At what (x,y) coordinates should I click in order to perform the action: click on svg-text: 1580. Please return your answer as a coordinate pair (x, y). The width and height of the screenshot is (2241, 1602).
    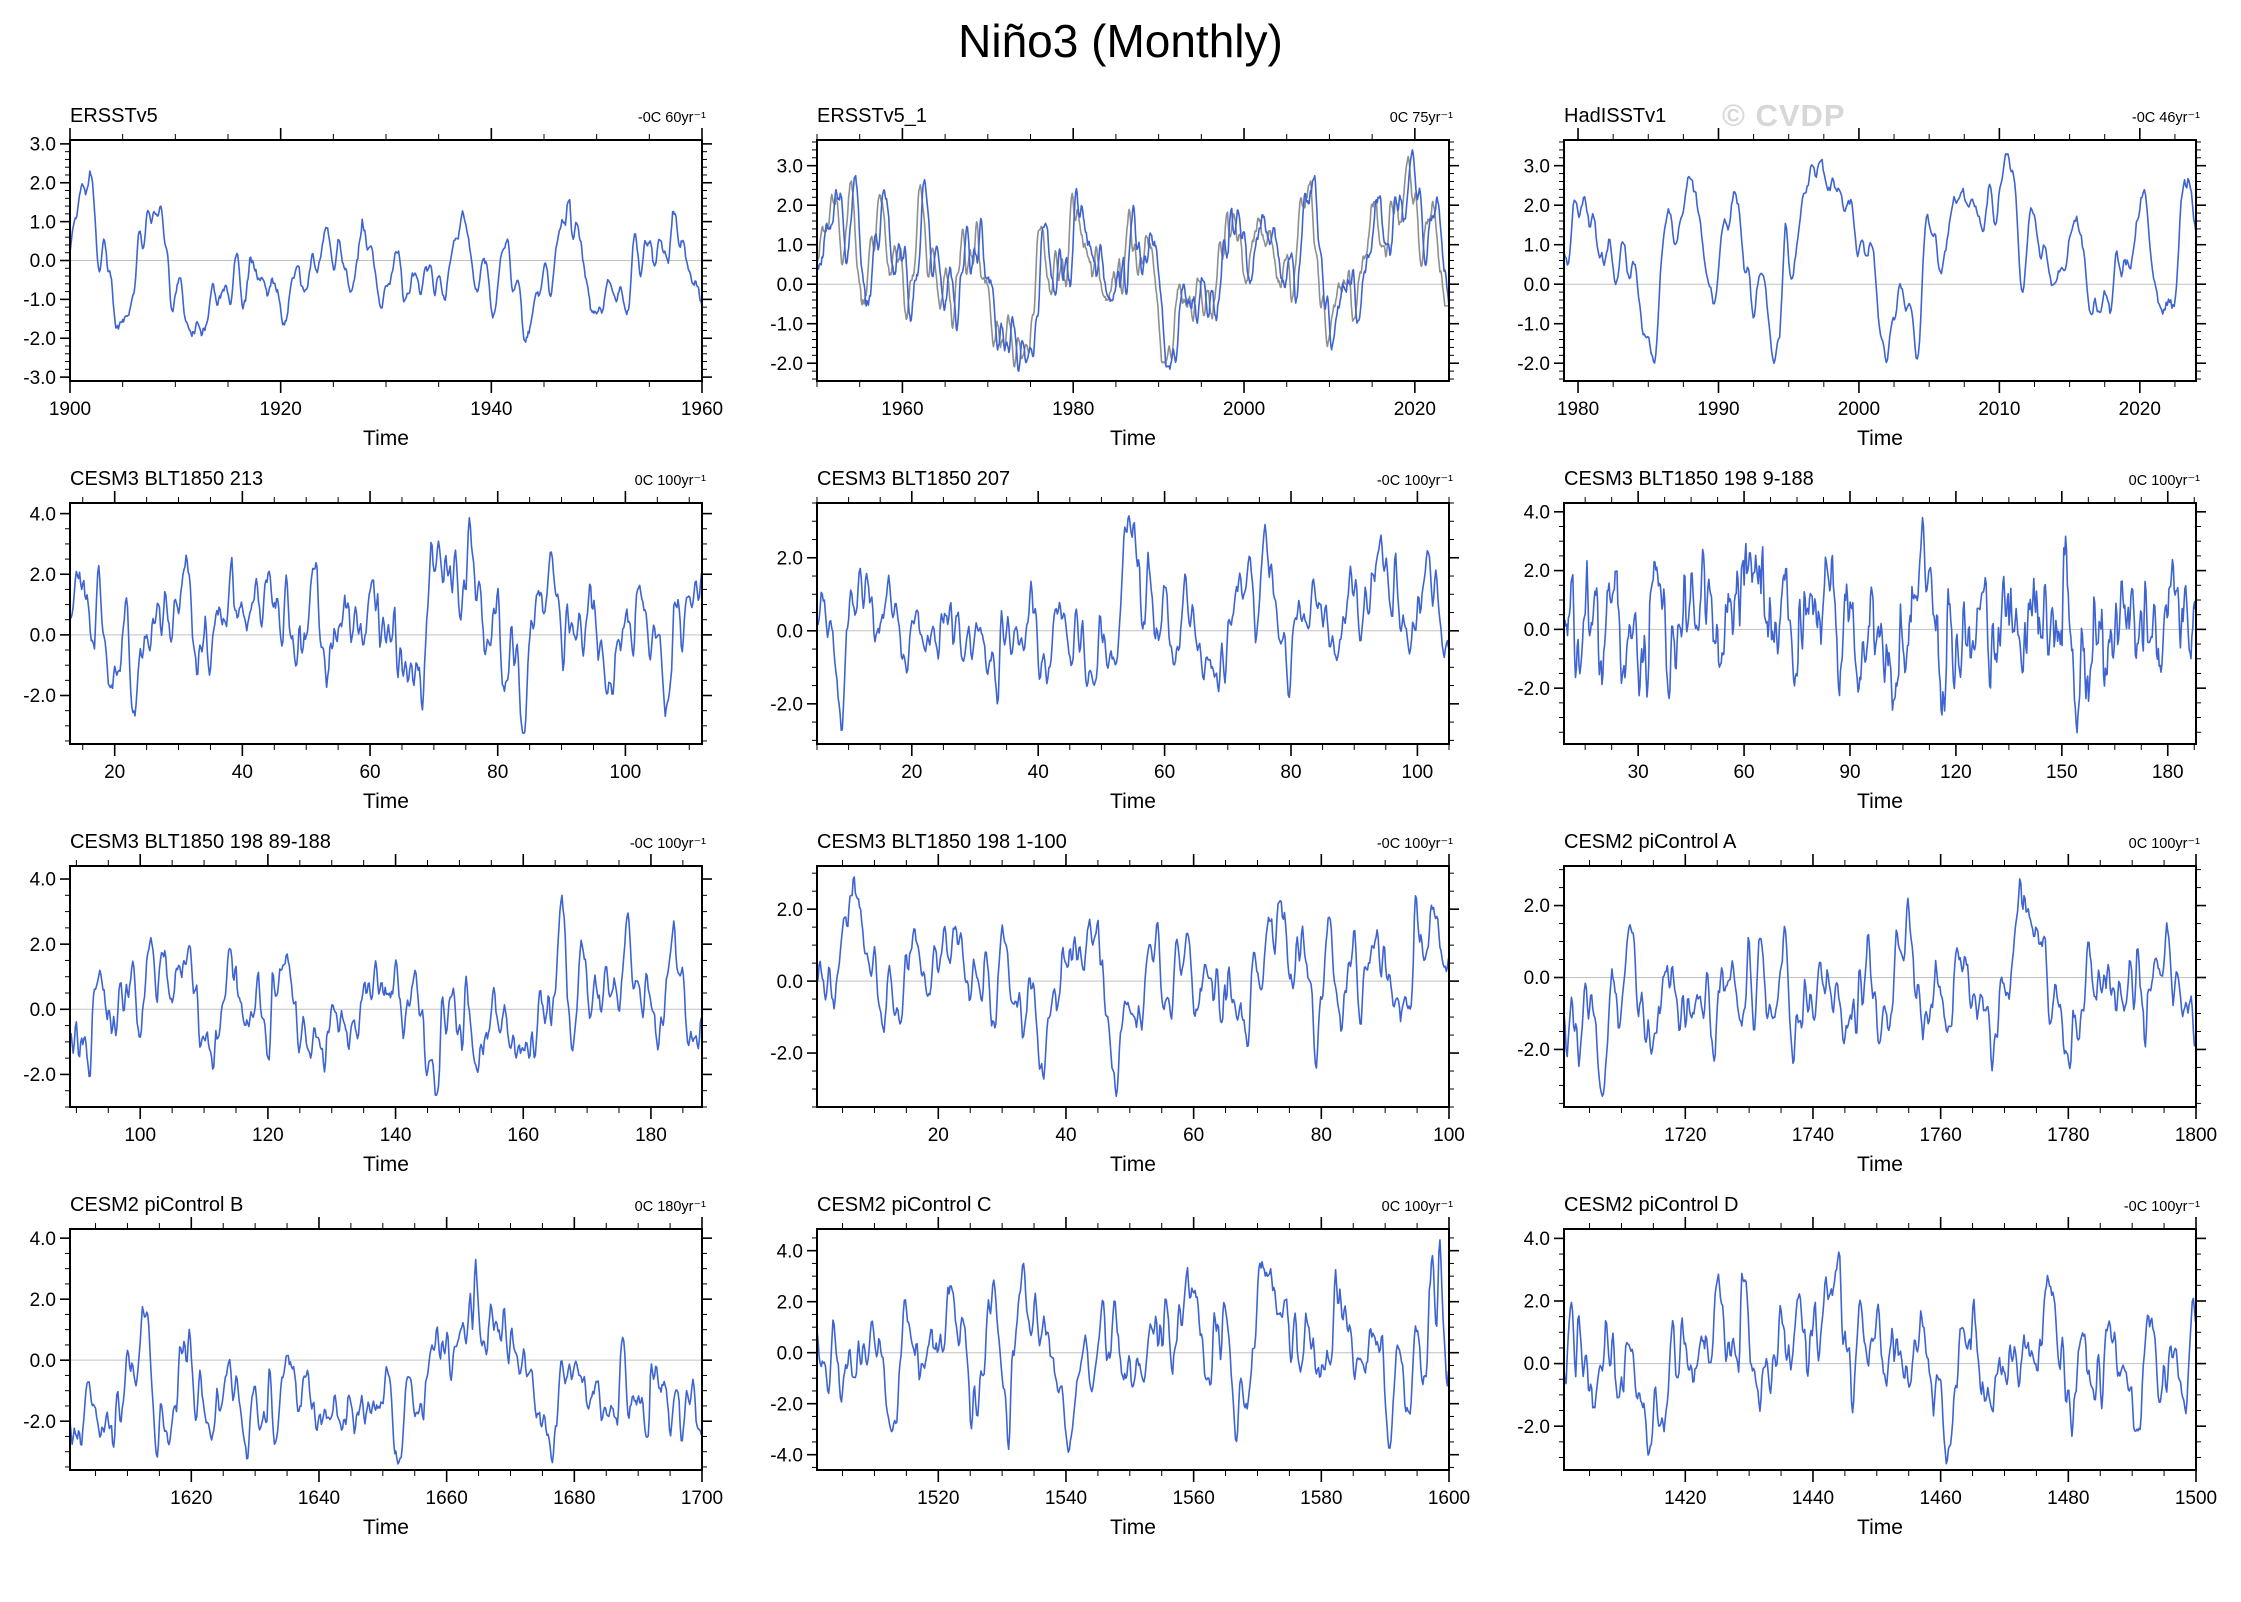
    Looking at the image, I should click on (1321, 1498).